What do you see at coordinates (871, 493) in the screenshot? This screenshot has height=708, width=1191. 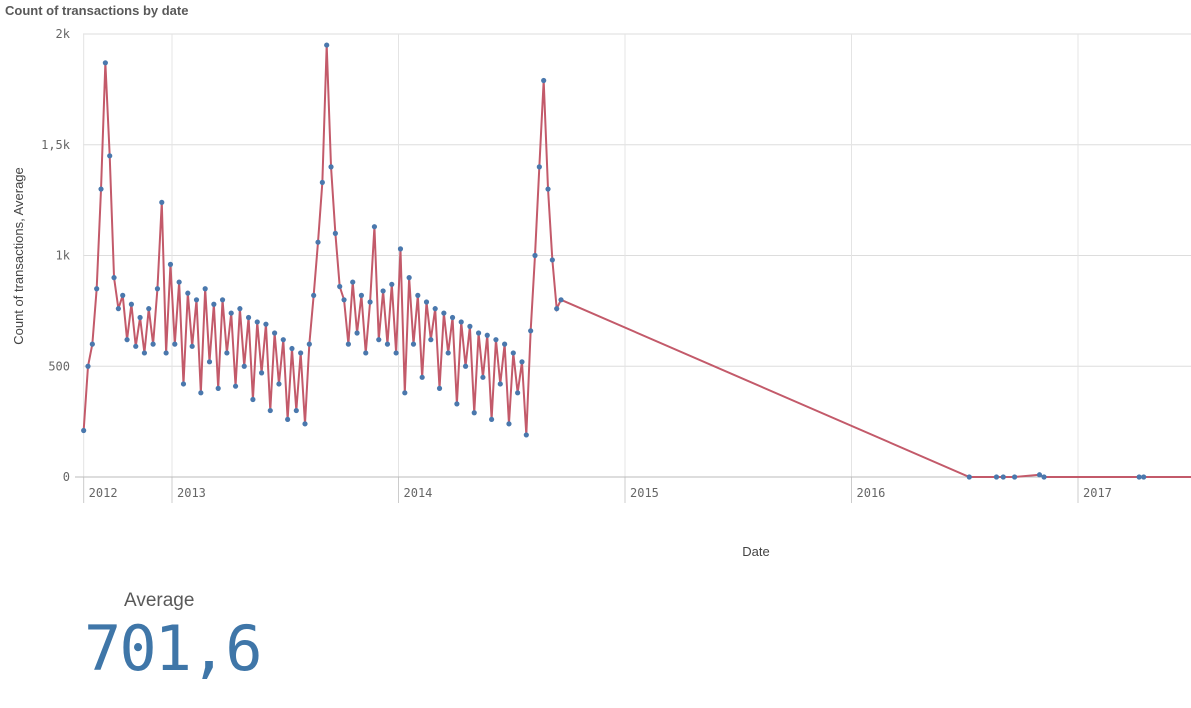 I see `x-tick-label: 2016` at bounding box center [871, 493].